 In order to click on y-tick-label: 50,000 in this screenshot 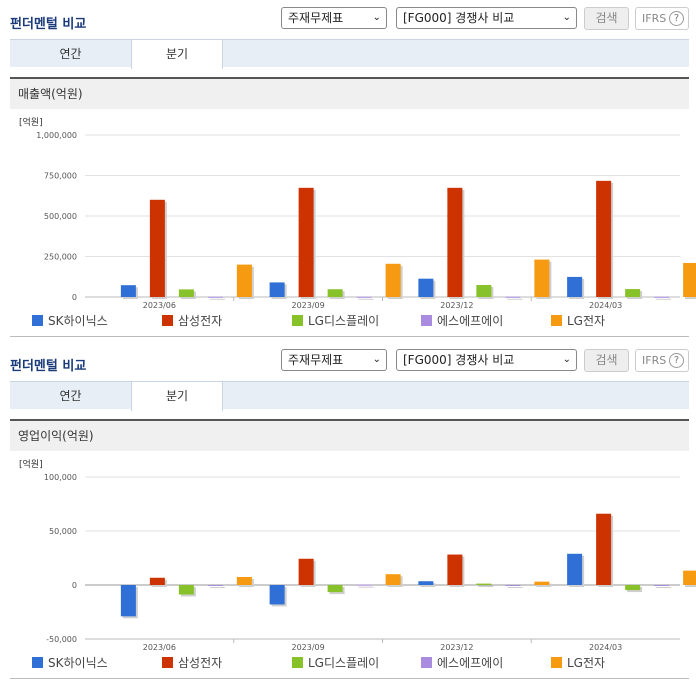, I will do `click(63, 531)`.